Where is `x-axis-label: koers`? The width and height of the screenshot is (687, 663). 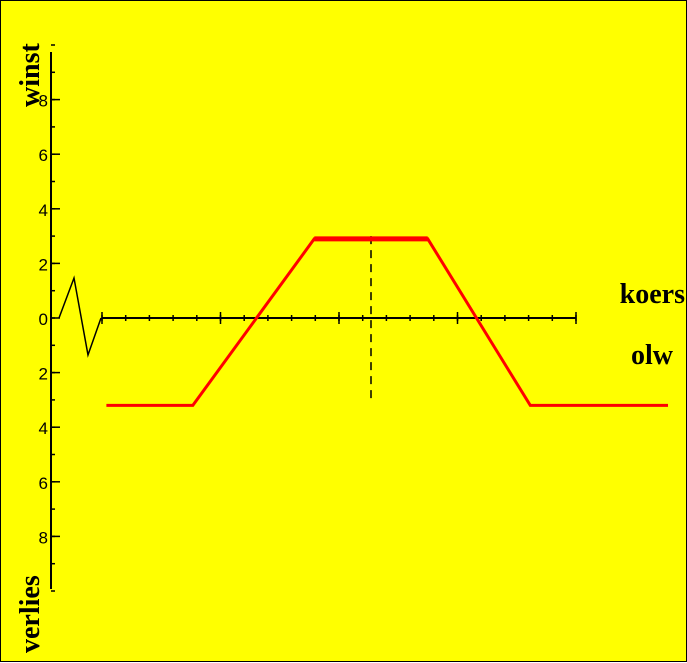 x-axis-label: koers is located at coordinates (652, 294).